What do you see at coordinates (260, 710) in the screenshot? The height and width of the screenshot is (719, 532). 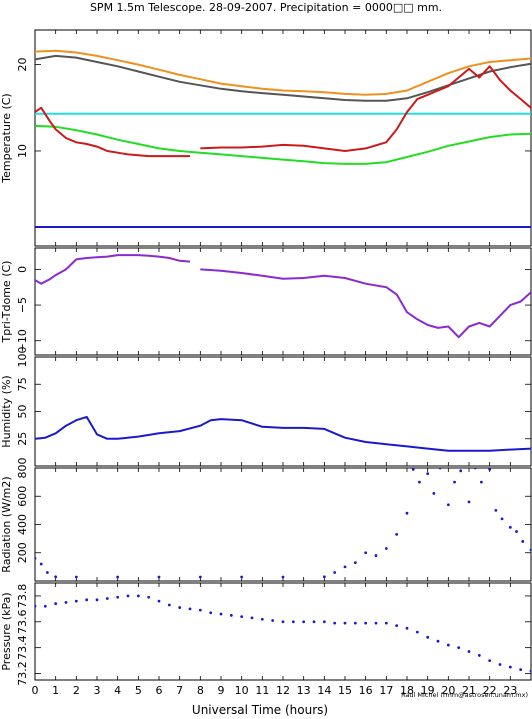 I see `x-axis-label: Universal Time (hours)` at bounding box center [260, 710].